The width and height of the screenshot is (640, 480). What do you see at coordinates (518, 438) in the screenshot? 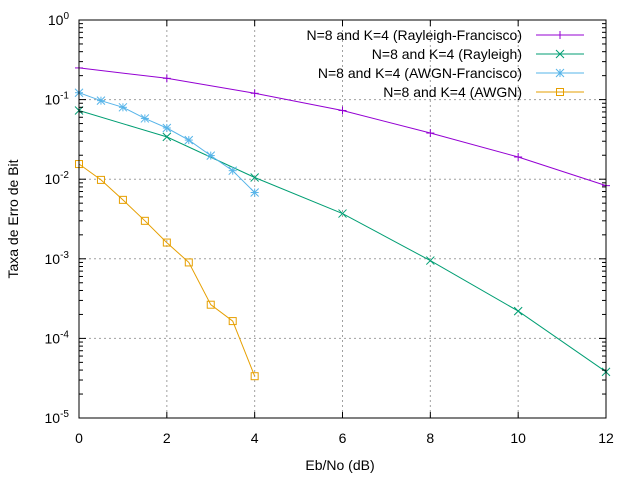
I see `x-tick-label: 10` at bounding box center [518, 438].